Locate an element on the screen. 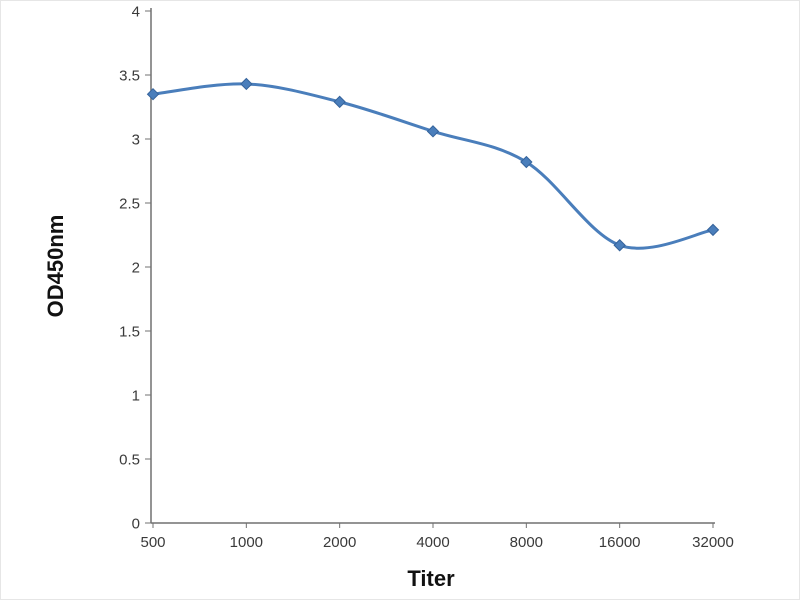  x-axis-title: Titer is located at coordinates (431, 578).